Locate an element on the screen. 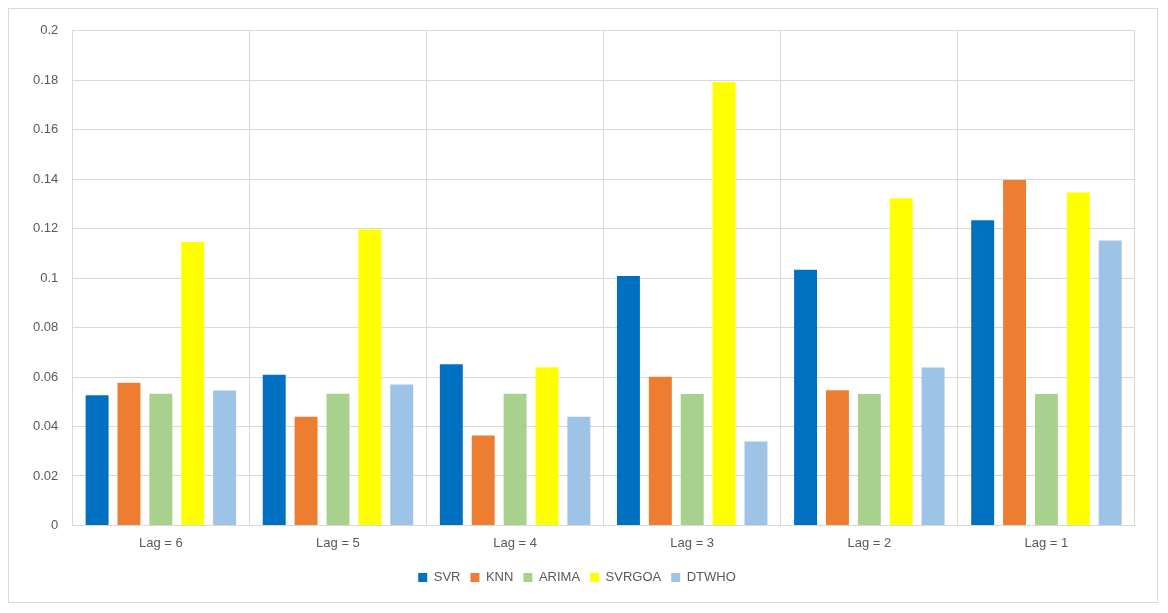 This screenshot has height=613, width=1168. y-tick-label: 0.2 is located at coordinates (49, 30).